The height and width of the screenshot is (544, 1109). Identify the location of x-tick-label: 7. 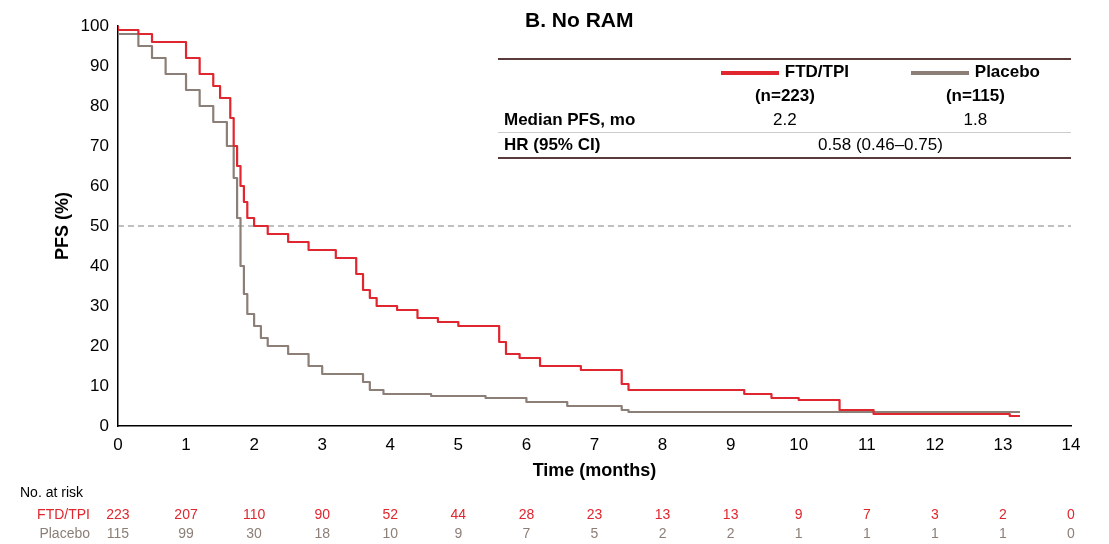
(594, 444).